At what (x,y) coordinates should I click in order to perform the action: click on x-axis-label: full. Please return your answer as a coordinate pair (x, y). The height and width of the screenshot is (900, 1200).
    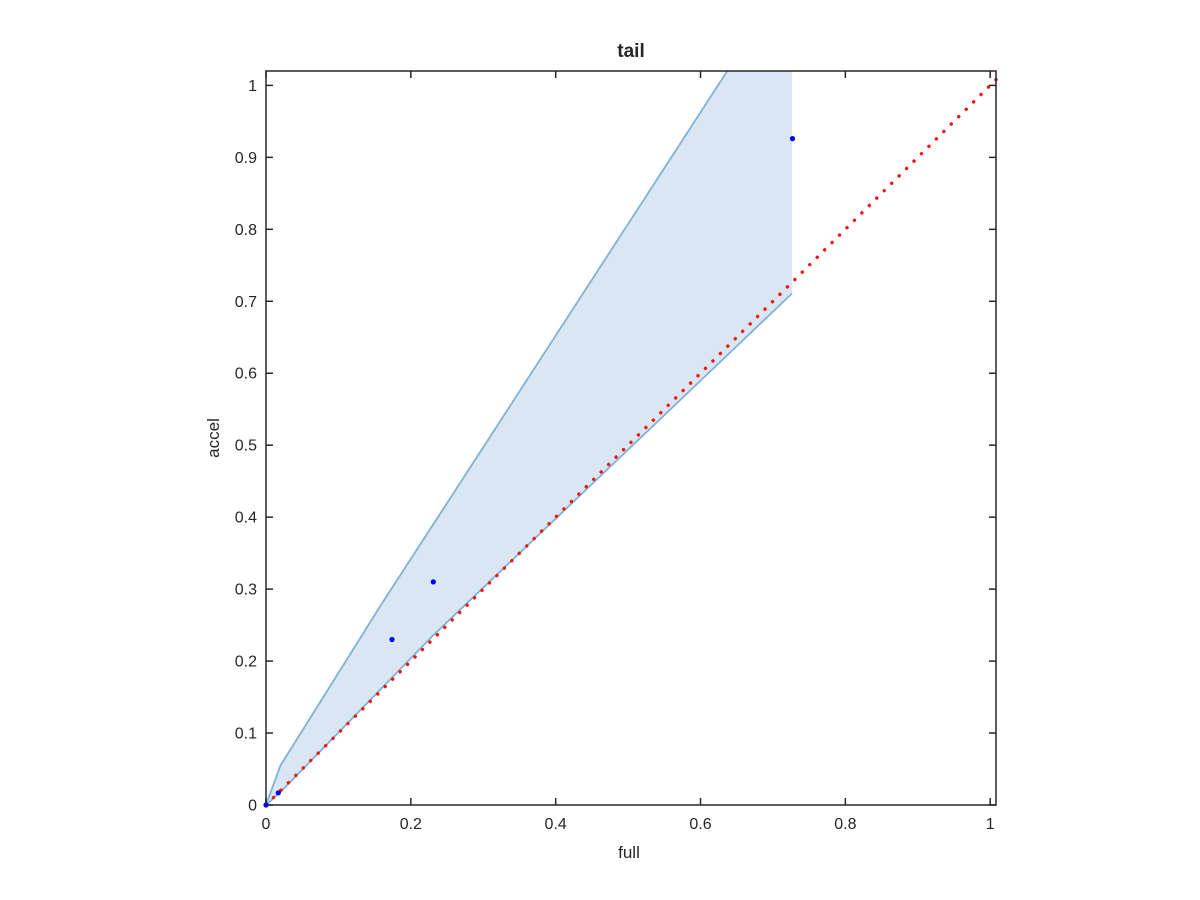
    Looking at the image, I should click on (629, 852).